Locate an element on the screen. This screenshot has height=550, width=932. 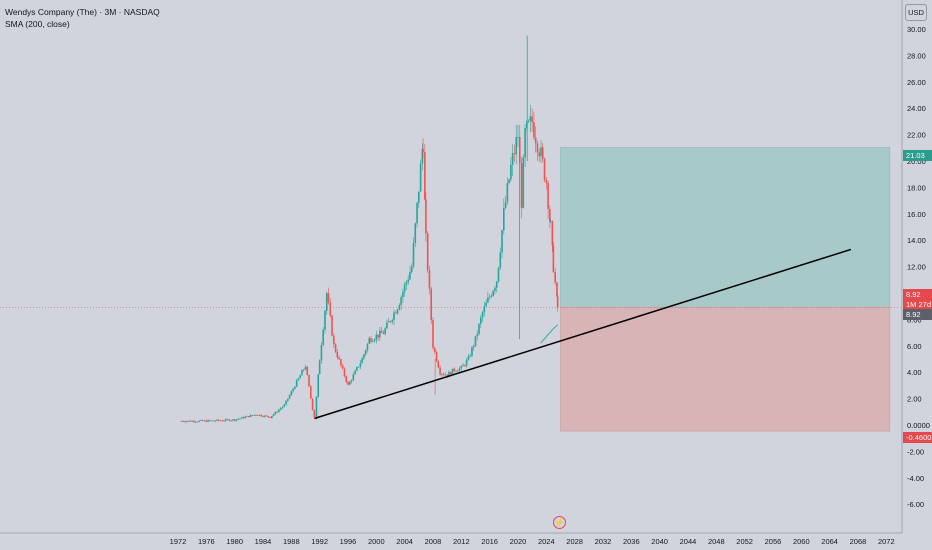
y-tick-label: 16.00 is located at coordinates (916, 214).